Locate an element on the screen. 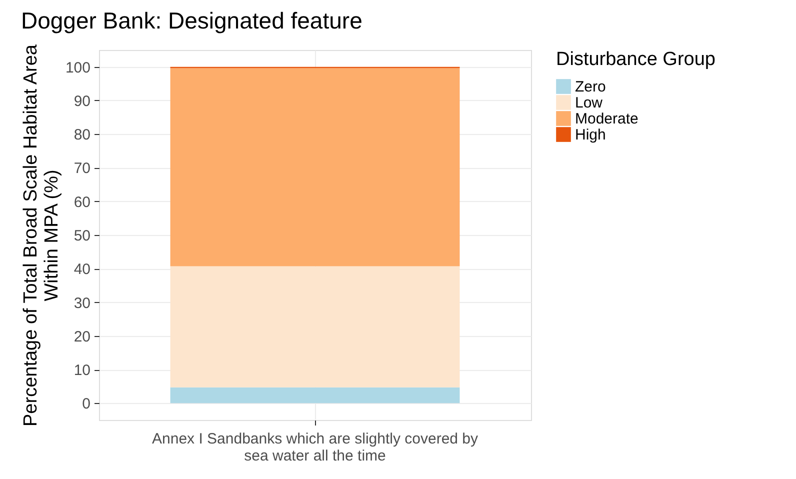 This screenshot has width=796, height=479. y-tick-label: 80 is located at coordinates (82, 135).